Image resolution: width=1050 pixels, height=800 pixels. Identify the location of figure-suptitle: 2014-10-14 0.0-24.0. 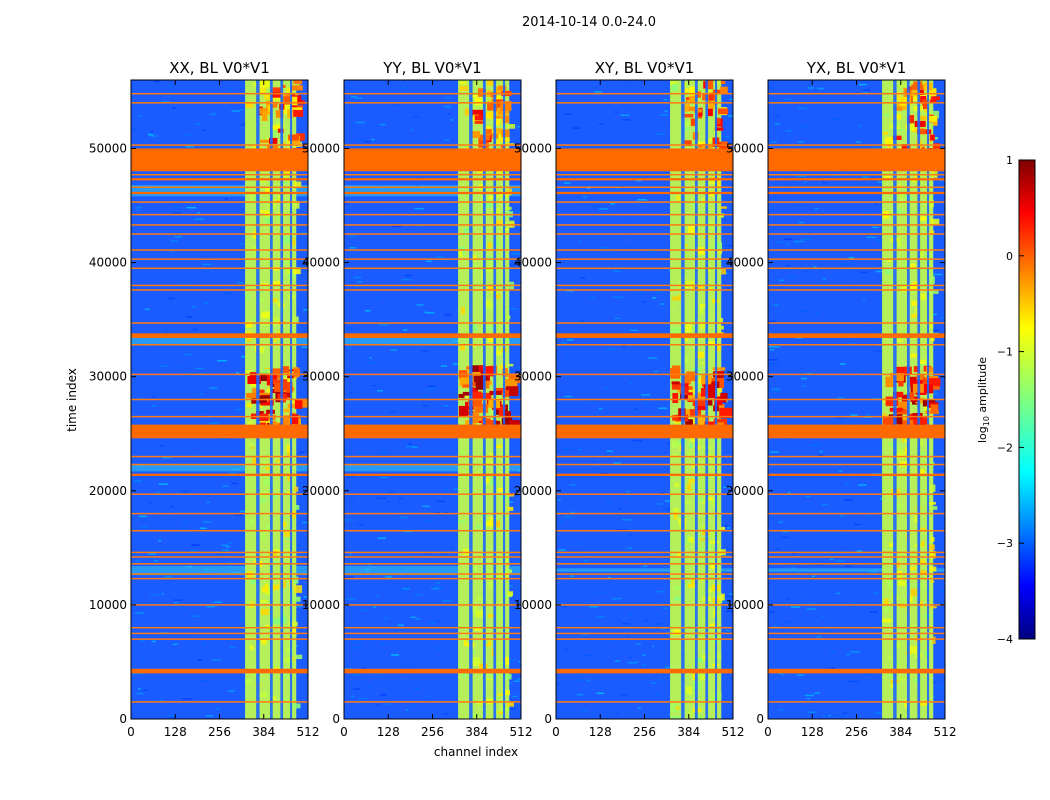
(589, 22).